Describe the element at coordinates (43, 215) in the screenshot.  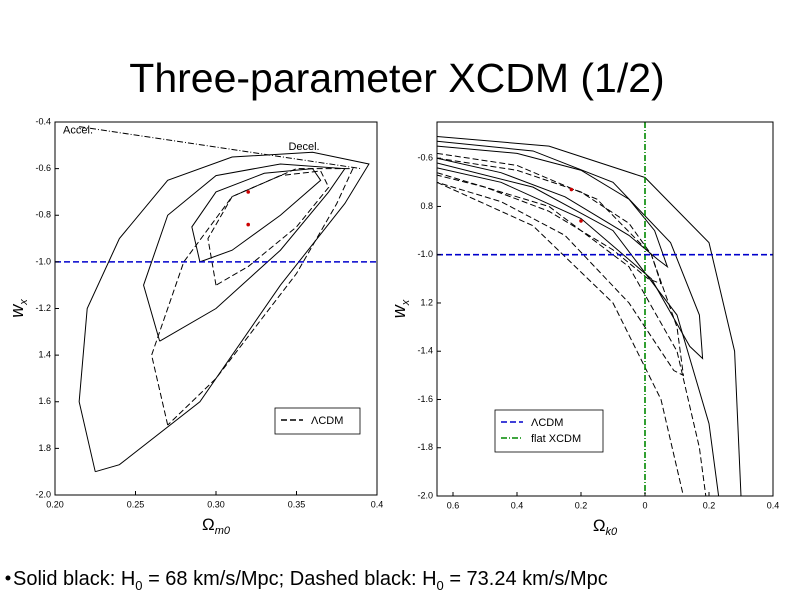
I see `y-tick-label: -0.8` at that location.